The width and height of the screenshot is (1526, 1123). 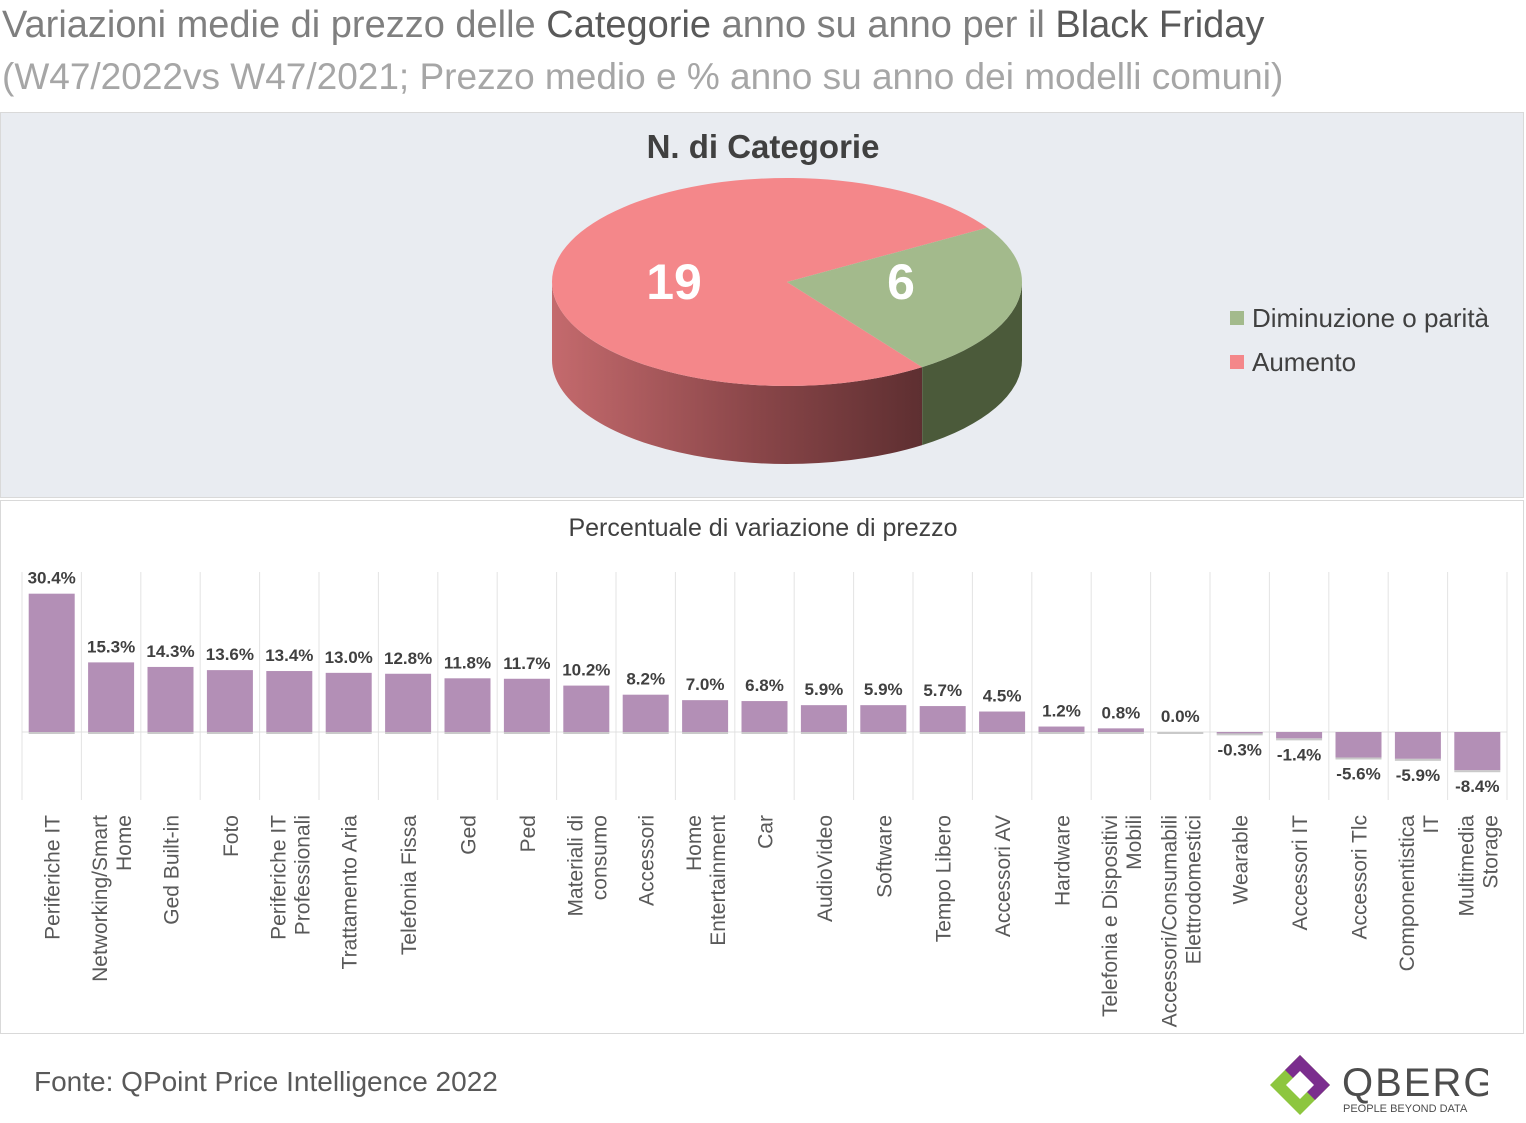 I want to click on category-label: Ped, so click(x=528, y=833).